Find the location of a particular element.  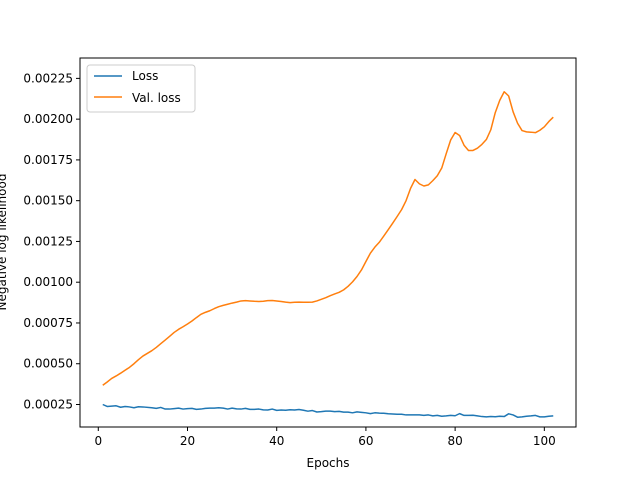

legend-label-val-loss: Val. loss is located at coordinates (156, 98).